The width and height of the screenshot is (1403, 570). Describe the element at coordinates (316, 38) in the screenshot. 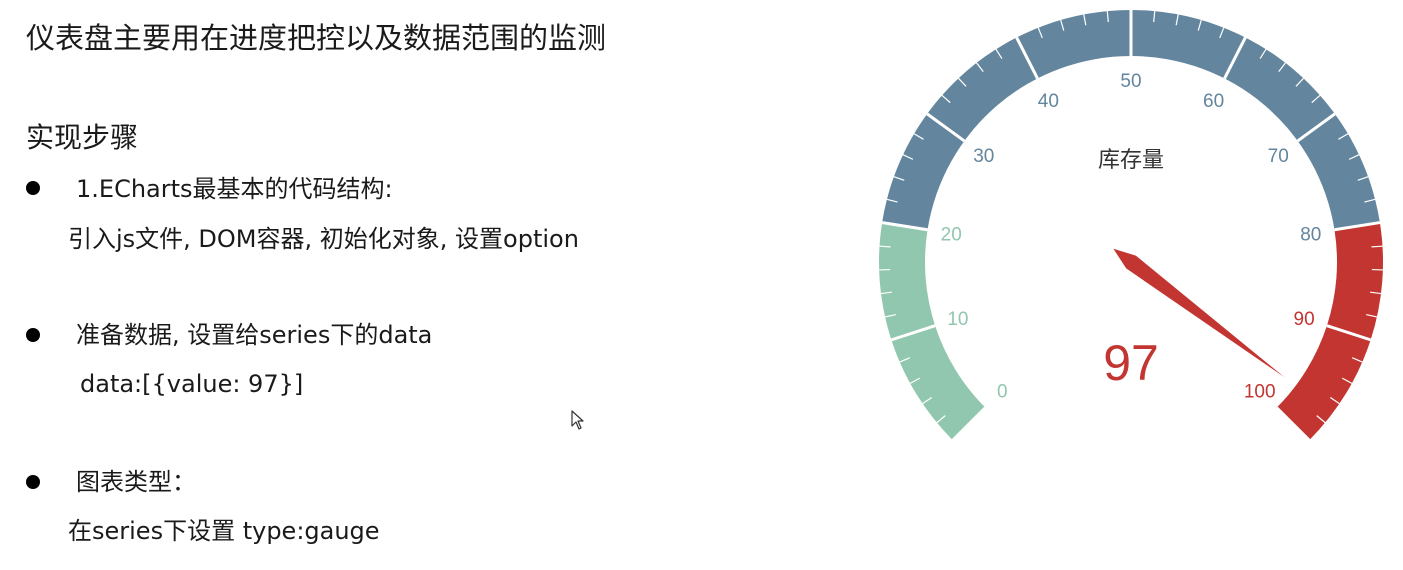

I see `page-heading: 仪表盘主要用在进度把控以及数据范围的监测` at that location.